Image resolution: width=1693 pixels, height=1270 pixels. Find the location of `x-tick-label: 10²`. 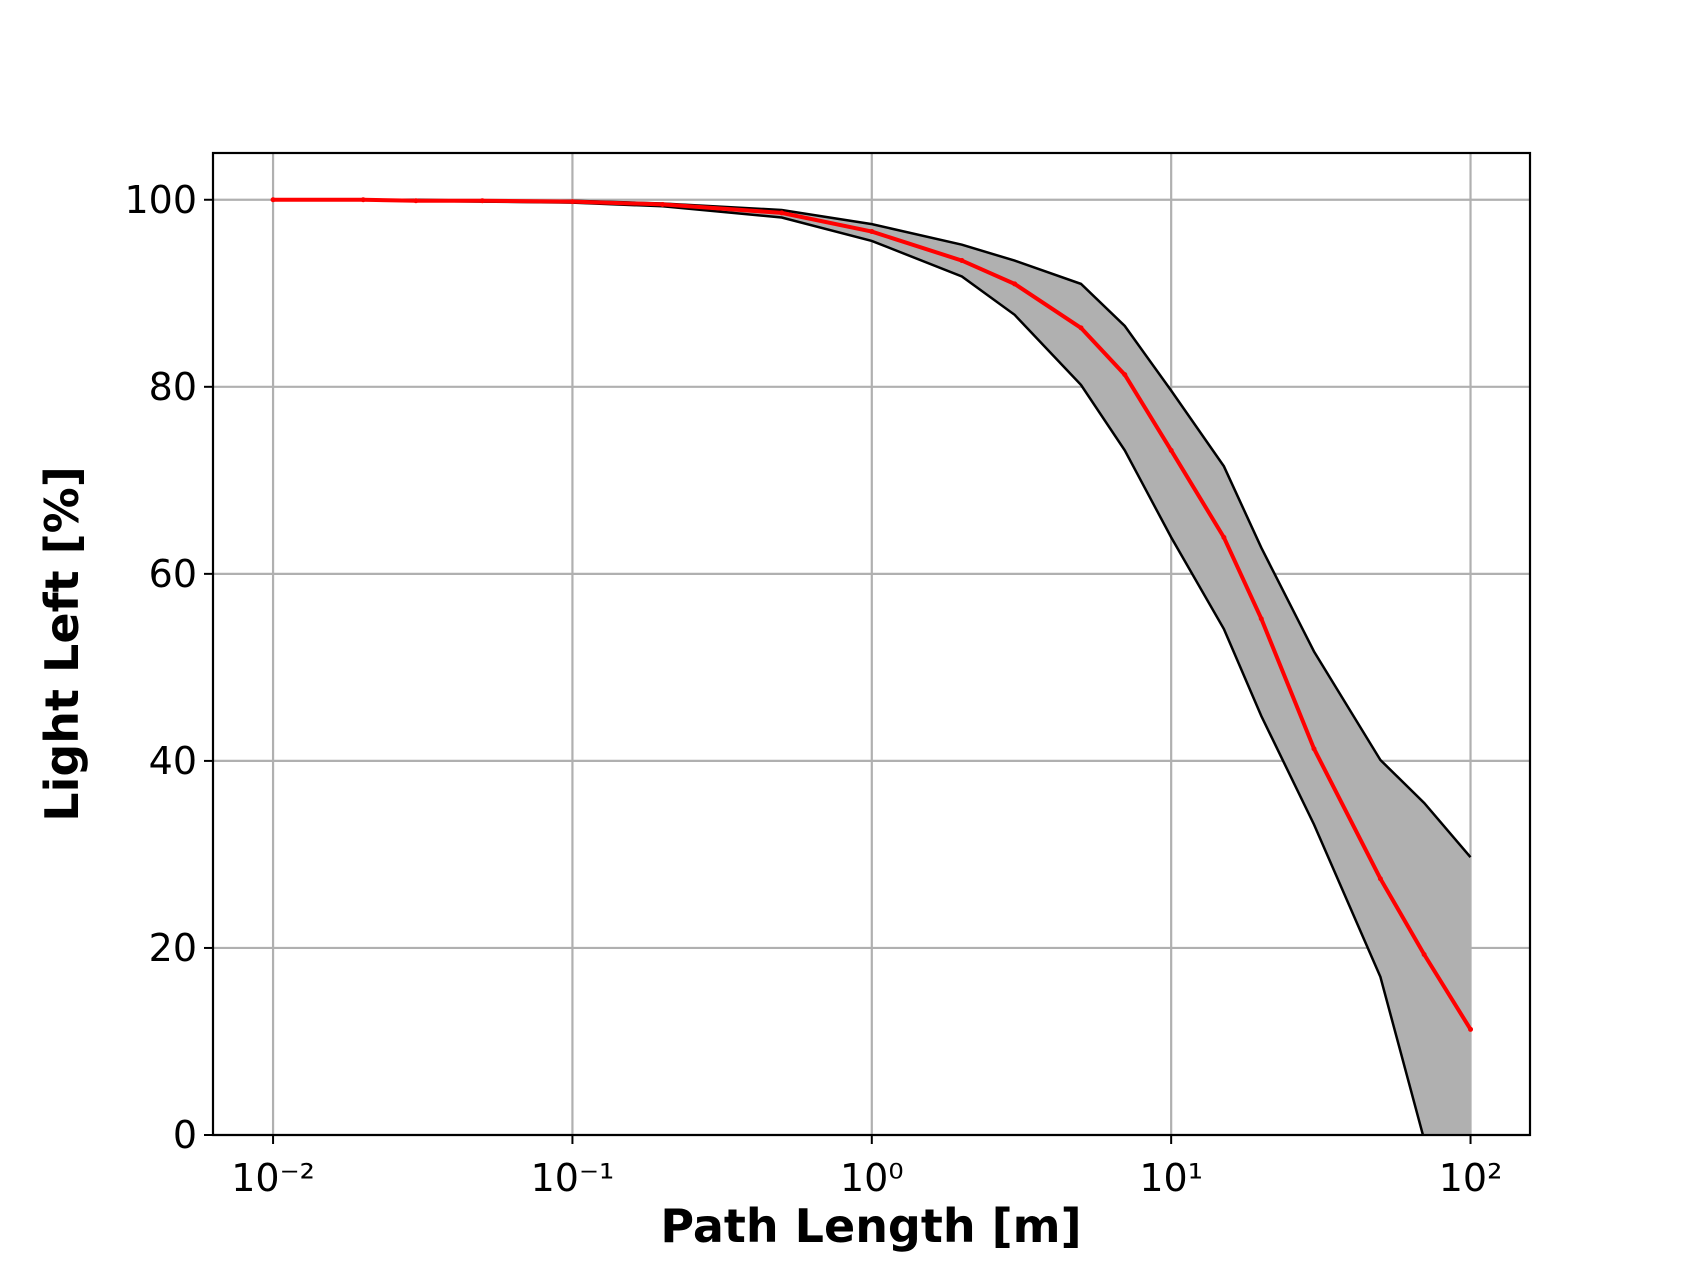

x-tick-label: 10² is located at coordinates (1471, 1178).